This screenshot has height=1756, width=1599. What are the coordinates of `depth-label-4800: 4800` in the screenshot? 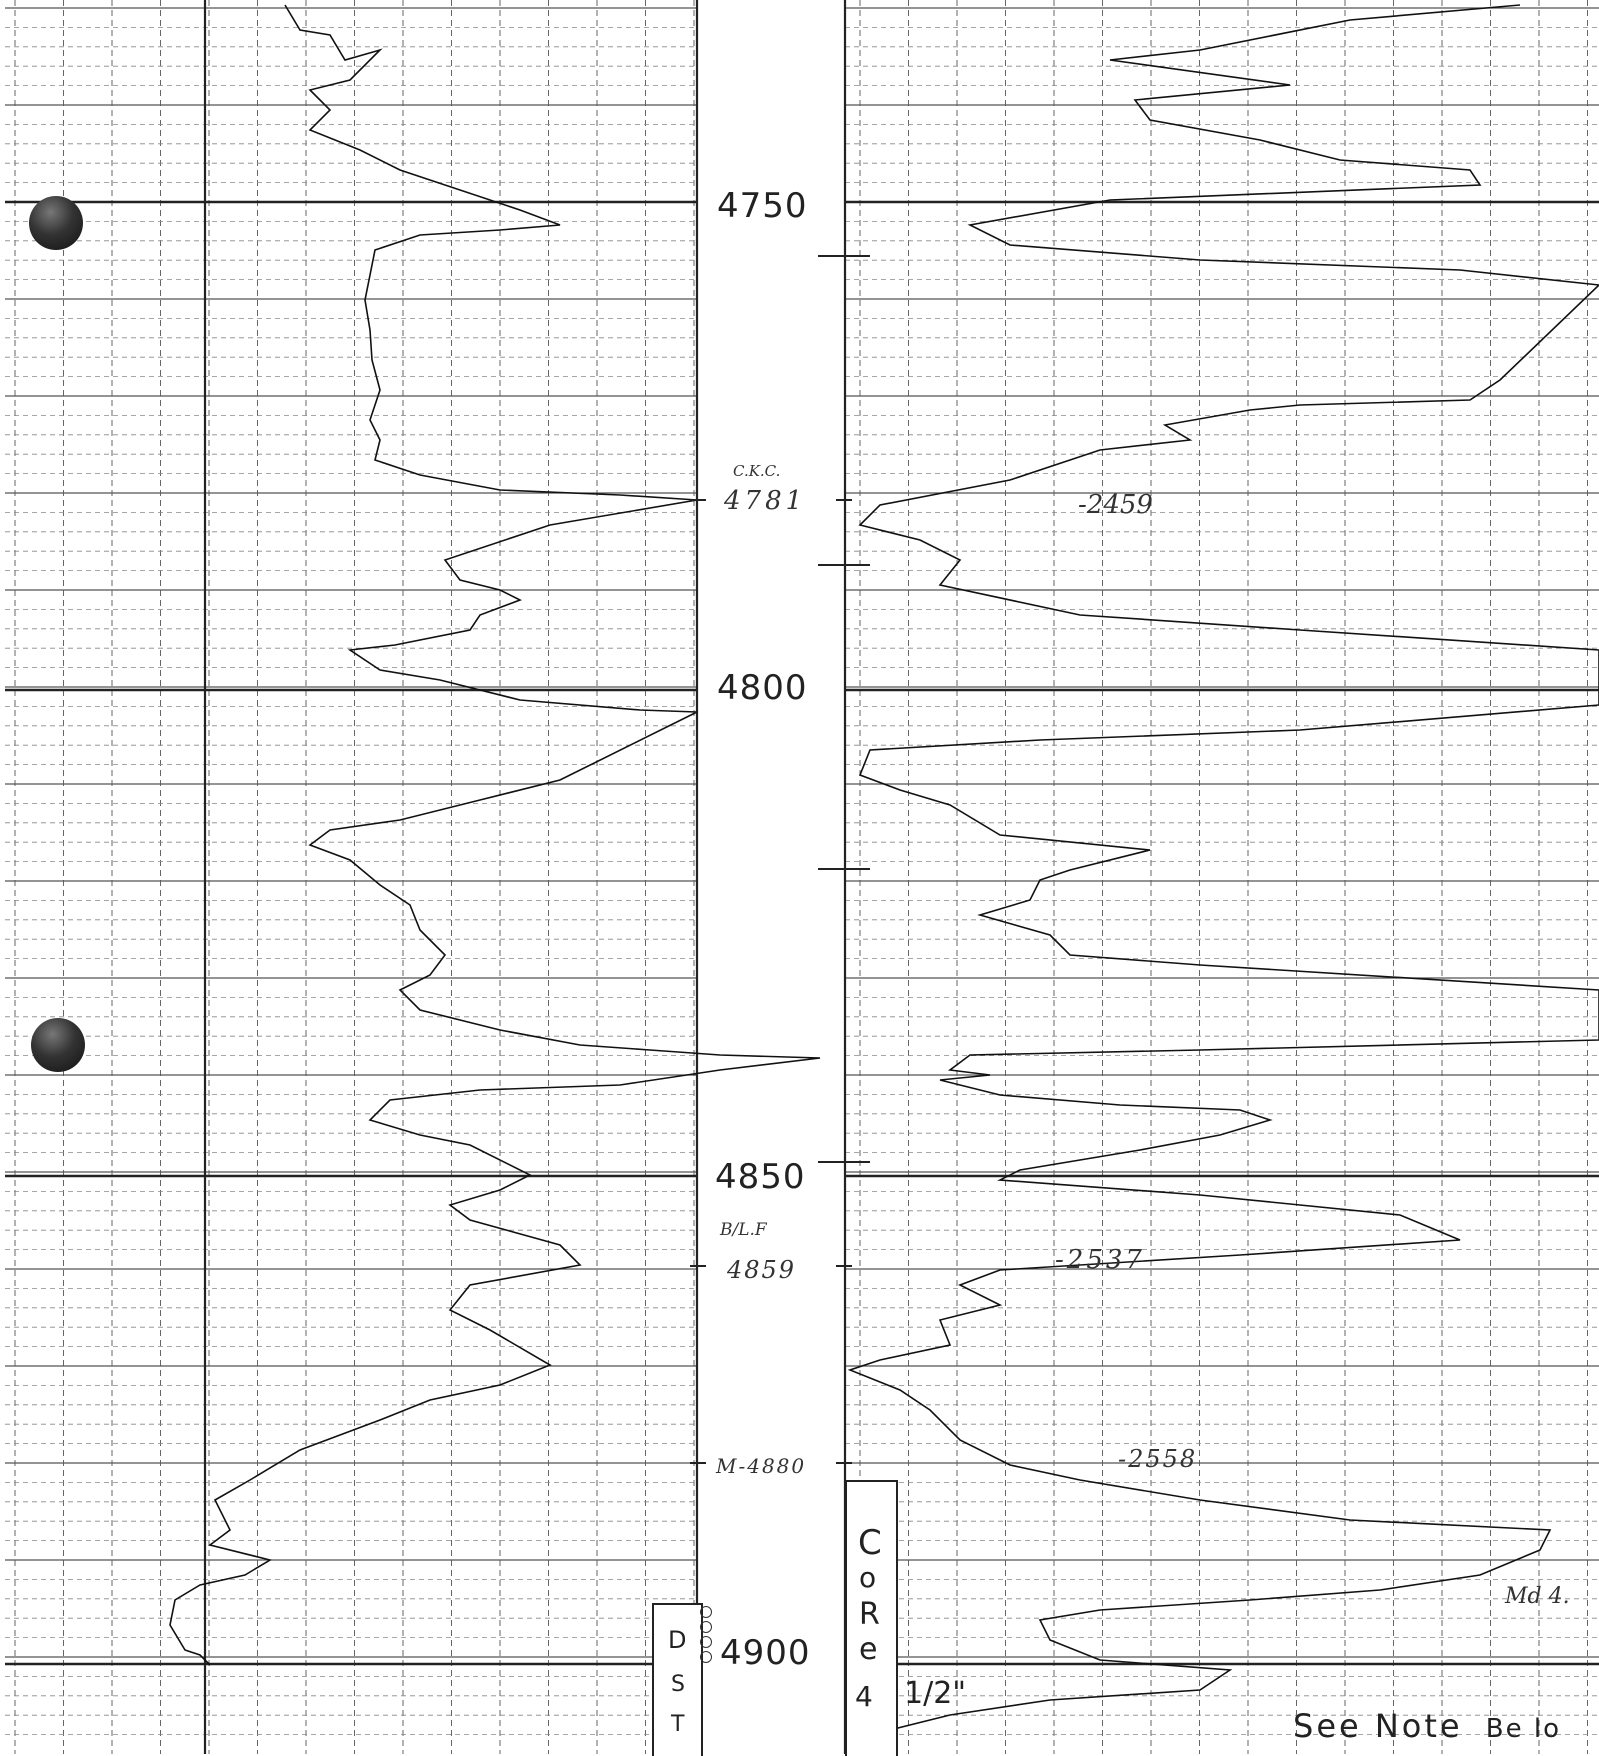 It's located at (762, 688).